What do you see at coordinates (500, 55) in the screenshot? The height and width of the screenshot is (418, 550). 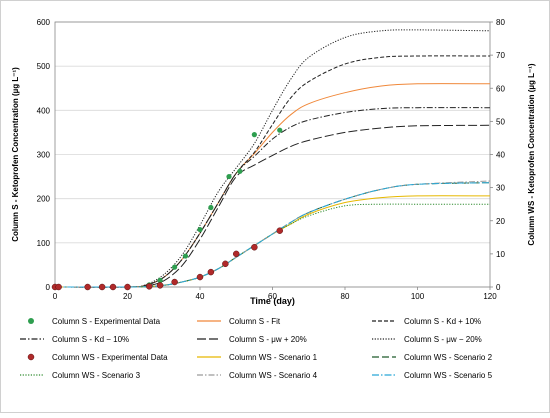 I see `y-right-tick-label: 70` at bounding box center [500, 55].